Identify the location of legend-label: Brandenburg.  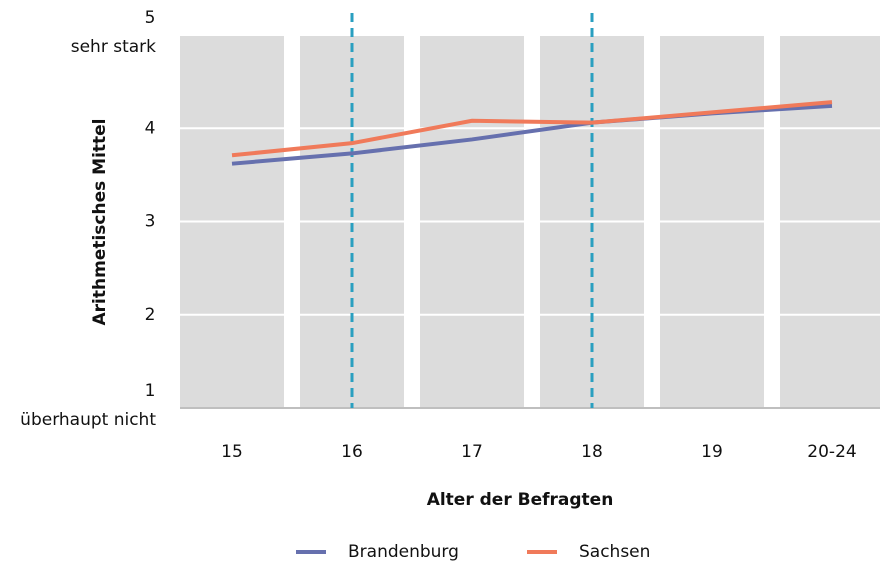
(403, 552).